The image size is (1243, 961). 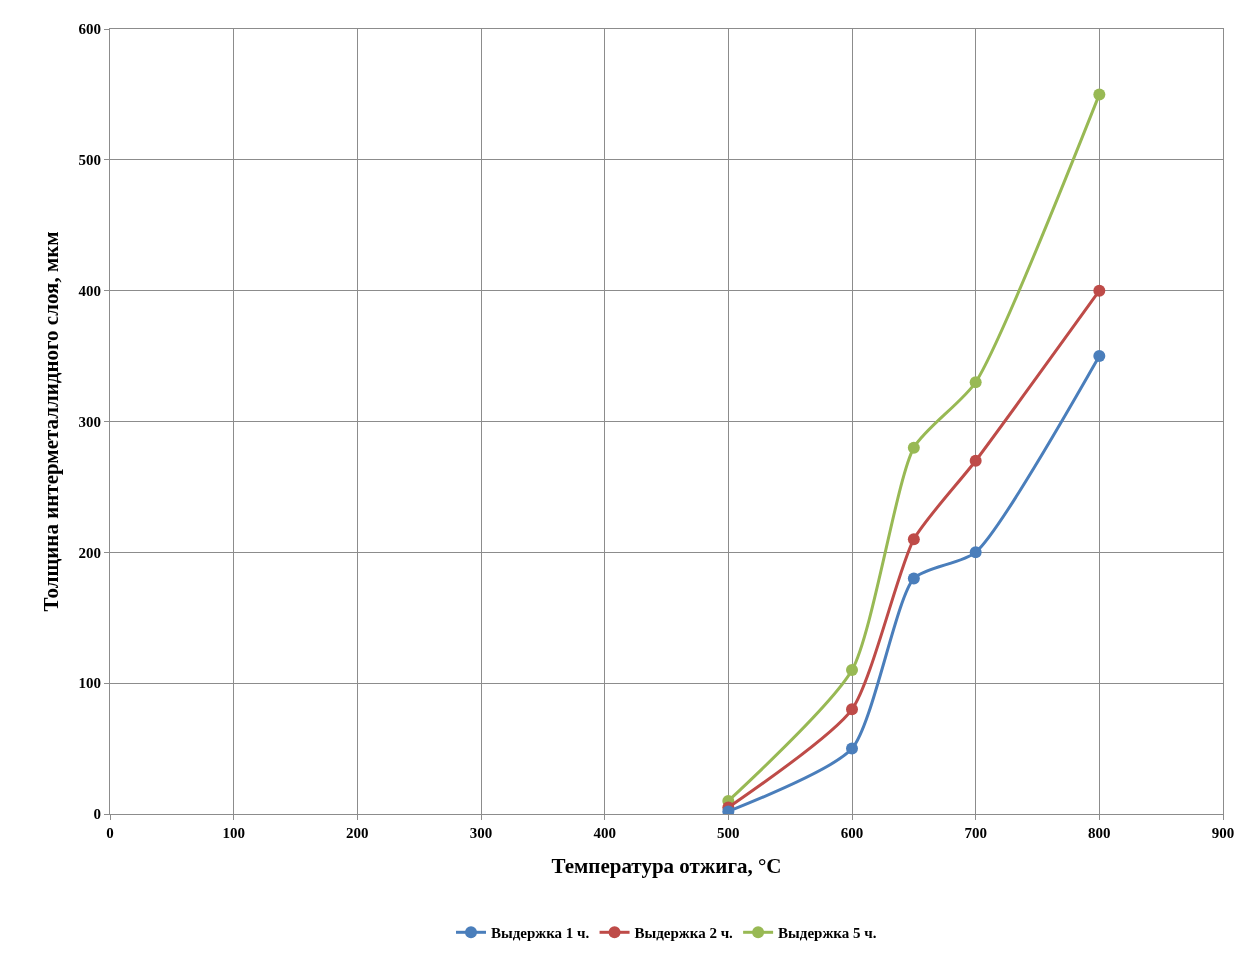 What do you see at coordinates (89, 683) in the screenshot?
I see `y-tick-label: 100` at bounding box center [89, 683].